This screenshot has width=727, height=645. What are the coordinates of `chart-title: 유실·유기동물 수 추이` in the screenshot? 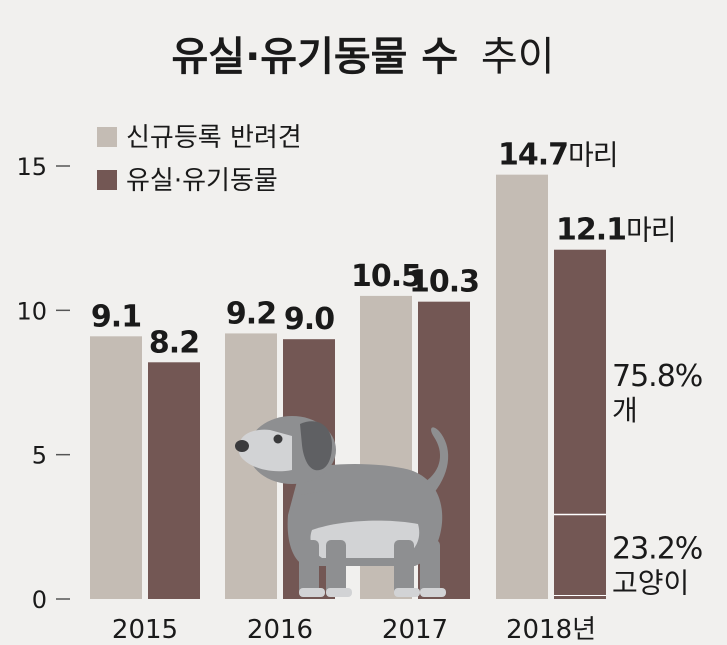 It's located at (362, 57).